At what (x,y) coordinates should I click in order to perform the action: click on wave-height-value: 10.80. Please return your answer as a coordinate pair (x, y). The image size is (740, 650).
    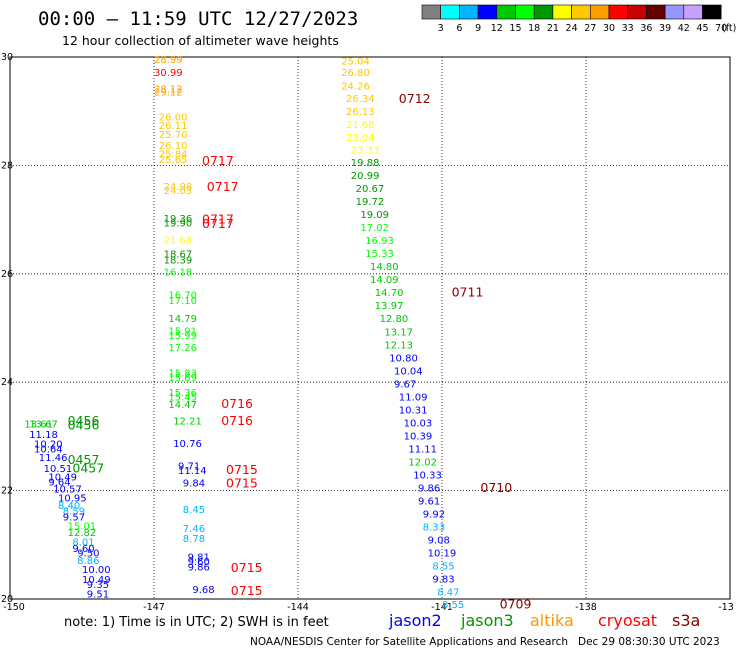
    Looking at the image, I should click on (403, 358).